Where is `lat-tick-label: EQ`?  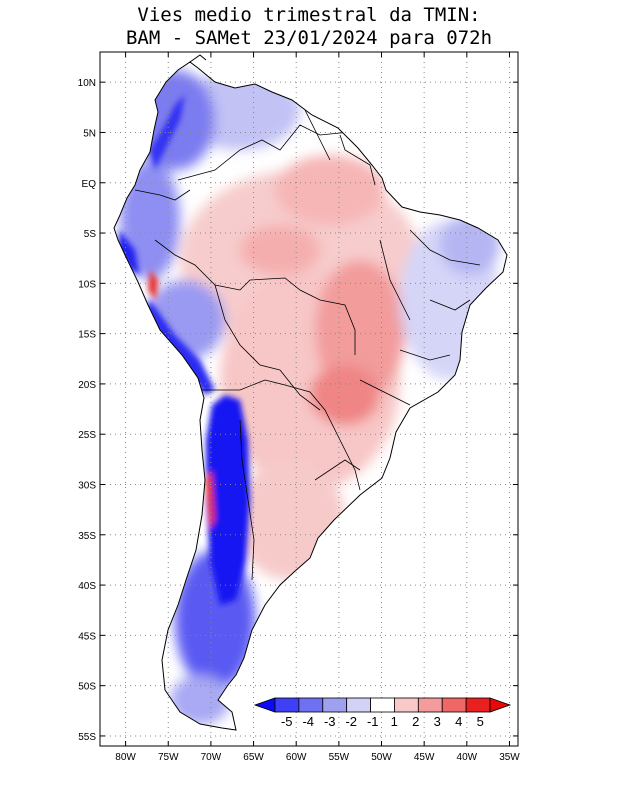 lat-tick-label: EQ is located at coordinates (89, 184).